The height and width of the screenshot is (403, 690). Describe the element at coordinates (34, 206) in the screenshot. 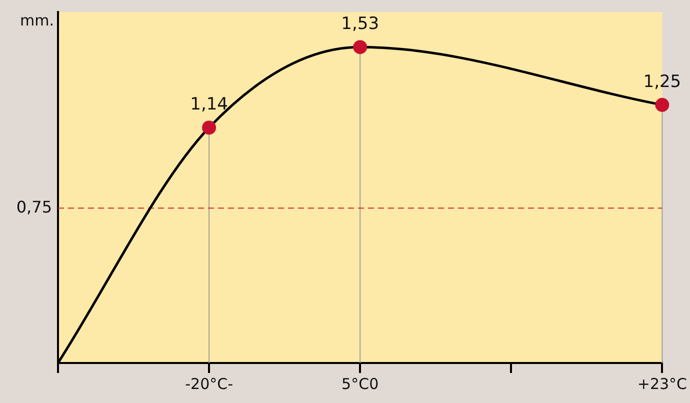

I see `ref-line-label: 0,75` at that location.